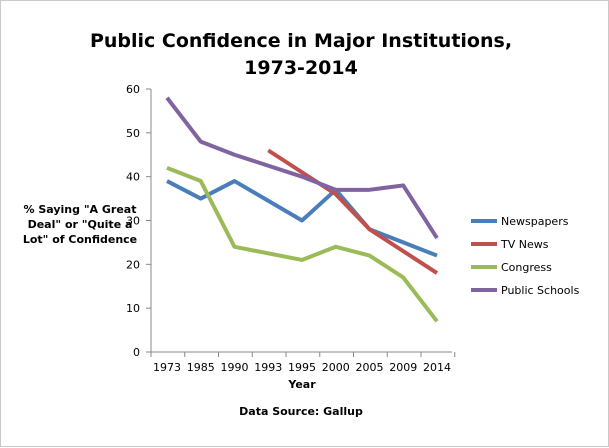  What do you see at coordinates (167, 367) in the screenshot?
I see `x-tick-label: 1973` at bounding box center [167, 367].